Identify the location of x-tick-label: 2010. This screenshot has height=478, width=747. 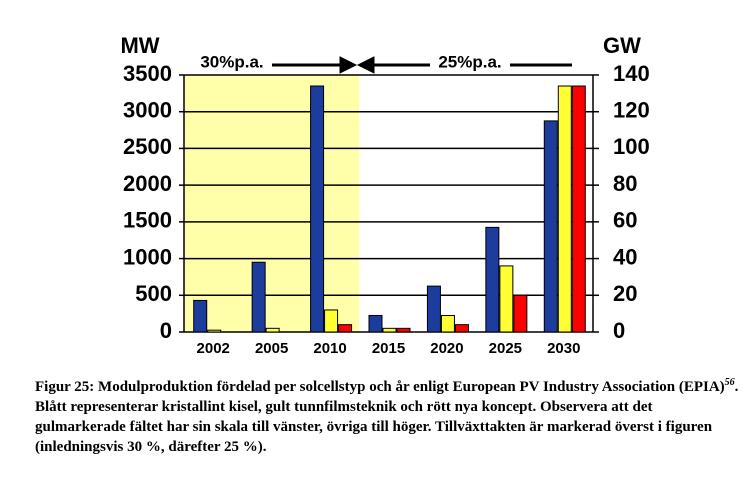
(329, 348).